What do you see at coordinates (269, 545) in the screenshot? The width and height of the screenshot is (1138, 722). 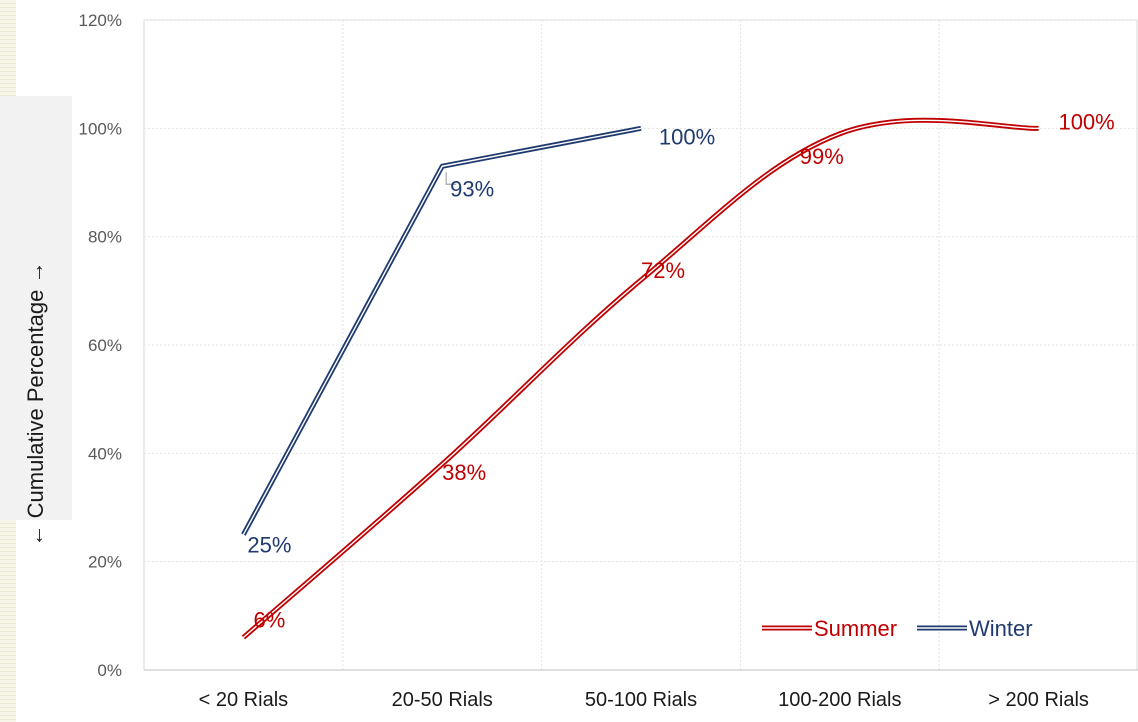 I see `winter-data-label: 25%` at bounding box center [269, 545].